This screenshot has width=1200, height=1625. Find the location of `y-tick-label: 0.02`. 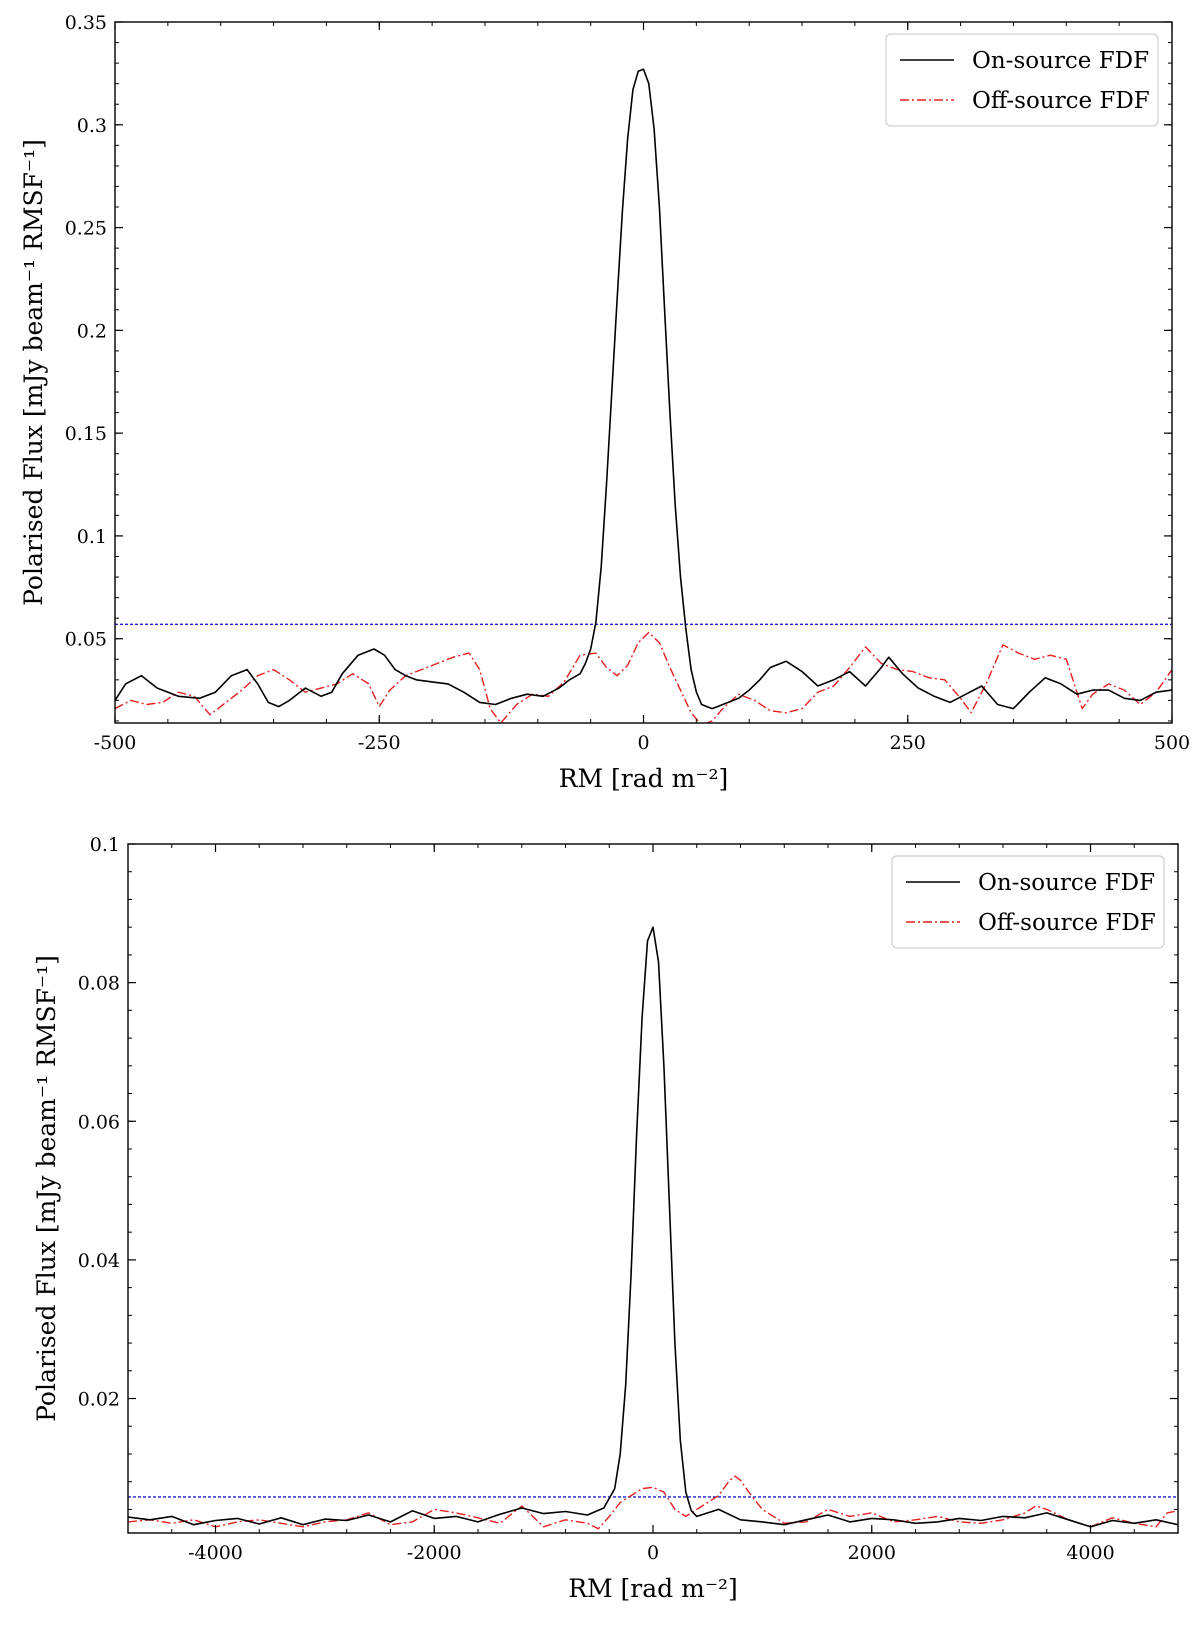

y-tick-label: 0.02 is located at coordinates (99, 1400).